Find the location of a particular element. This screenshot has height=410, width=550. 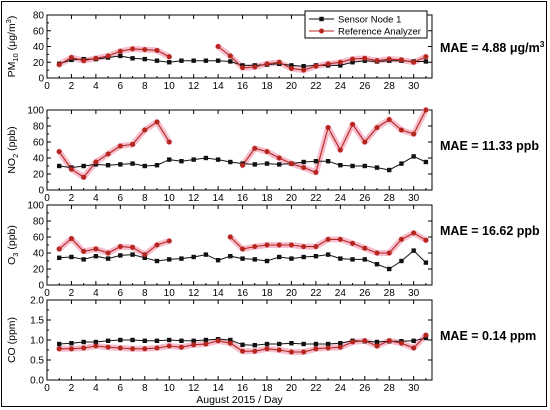

x-tick-label: 8 is located at coordinates (145, 86).